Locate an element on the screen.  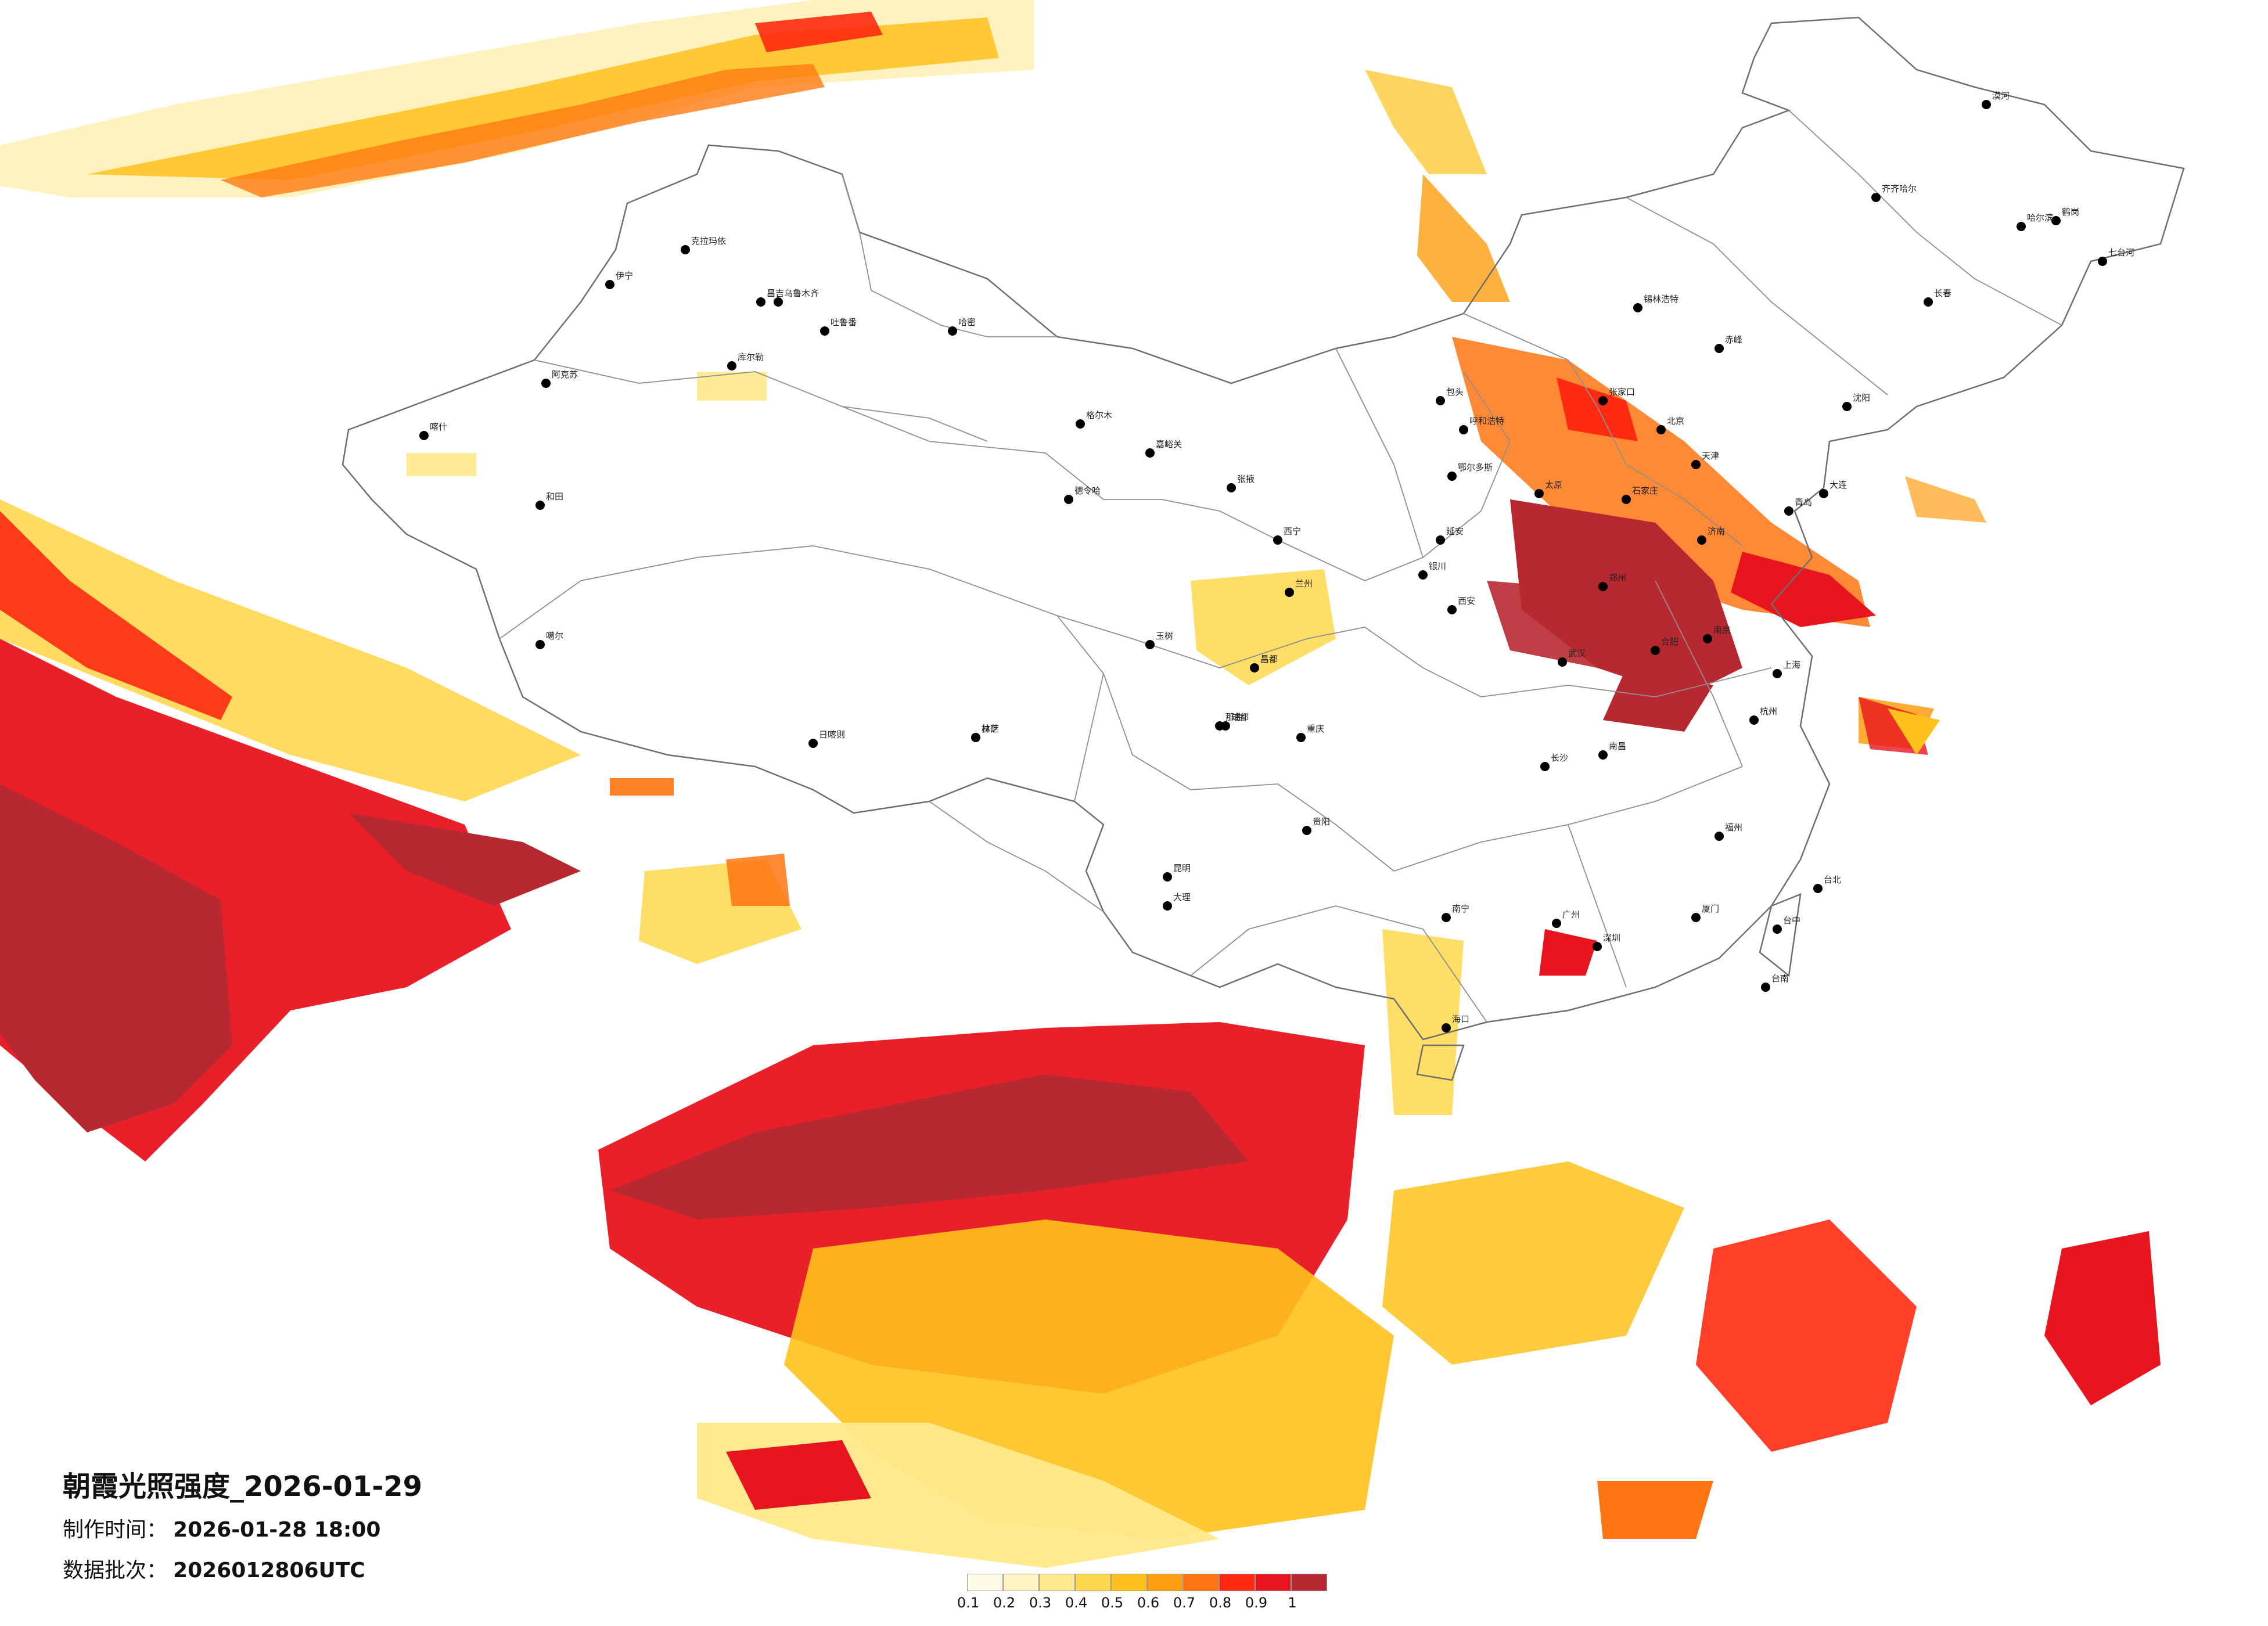
made-time-line: 制作时间： 2026-01-28 18:00 is located at coordinates (242, 1531).